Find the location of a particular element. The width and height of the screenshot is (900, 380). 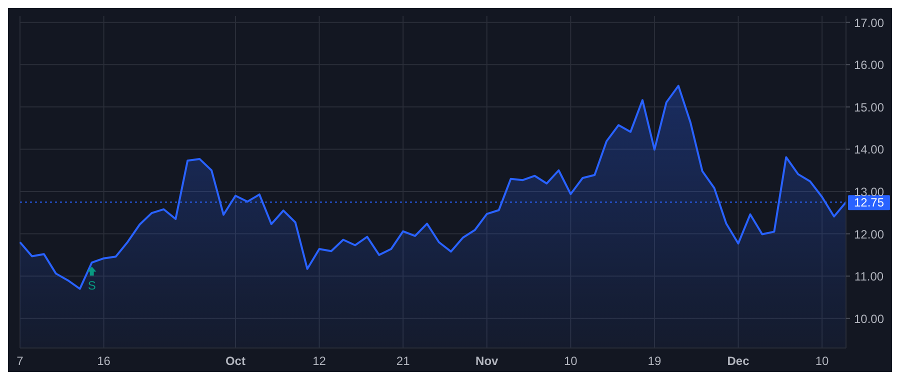

y-tick-label: 11.00 is located at coordinates (869, 277).